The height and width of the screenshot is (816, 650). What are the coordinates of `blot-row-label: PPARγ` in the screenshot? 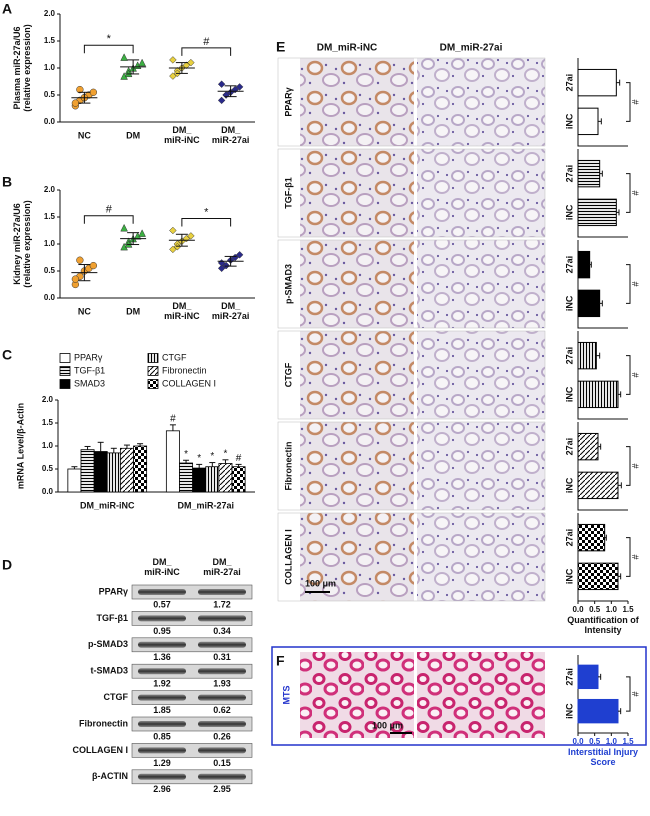 It's located at (113, 591).